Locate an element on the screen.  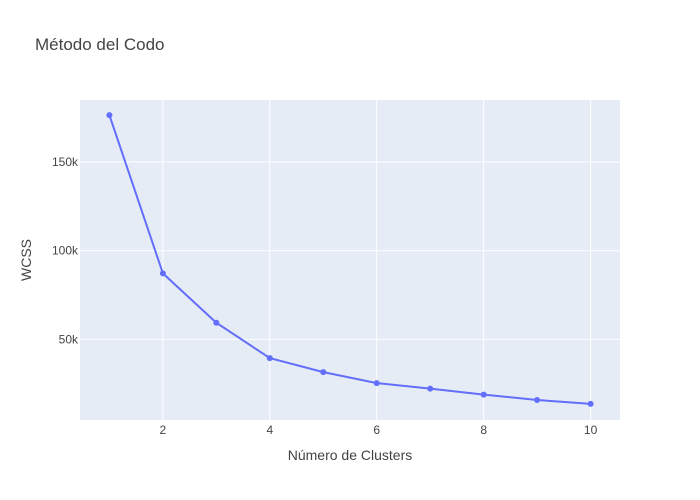
y-tick-label: 50k is located at coordinates (69, 339).